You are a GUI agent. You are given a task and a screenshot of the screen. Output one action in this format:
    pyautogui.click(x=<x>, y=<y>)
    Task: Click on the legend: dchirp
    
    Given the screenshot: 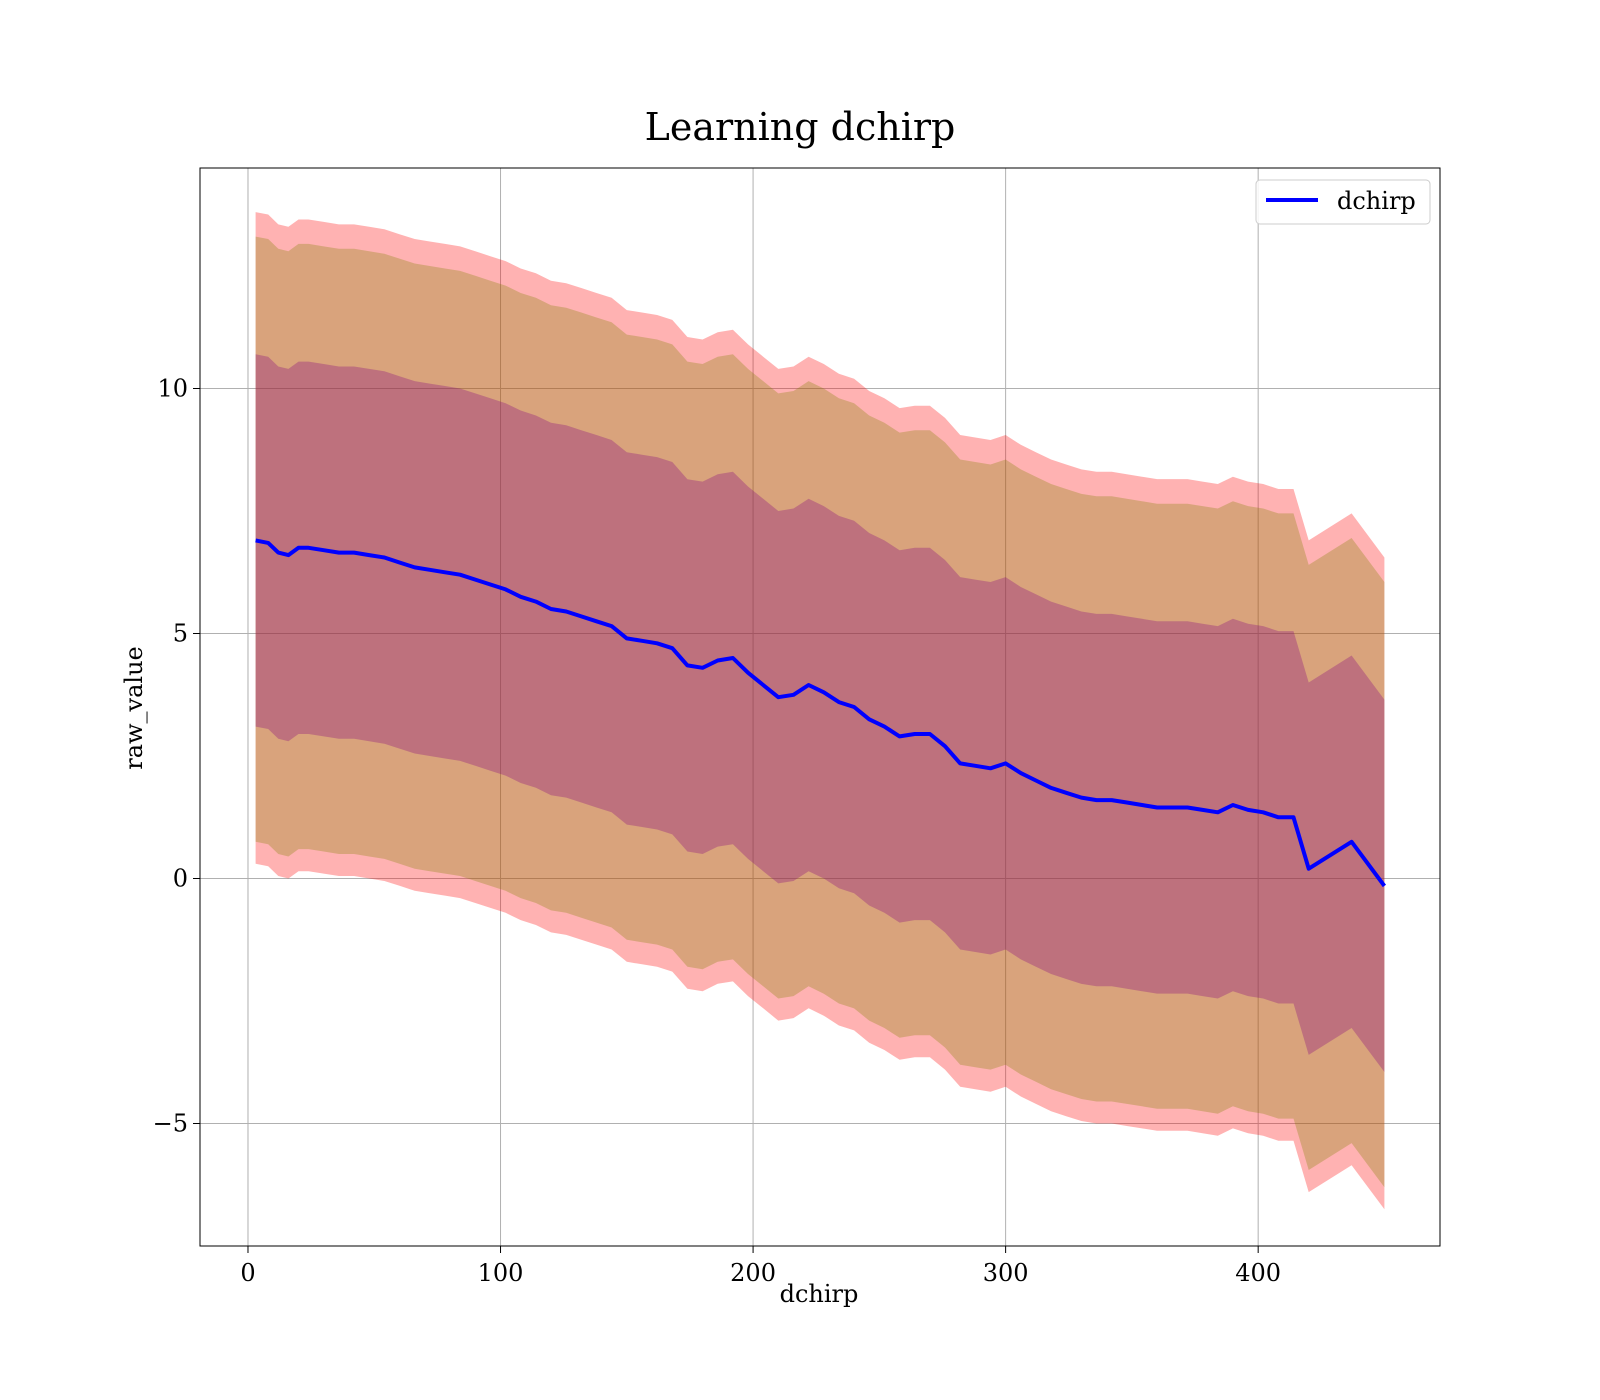 What is the action you would take?
    pyautogui.click(x=1343, y=202)
    